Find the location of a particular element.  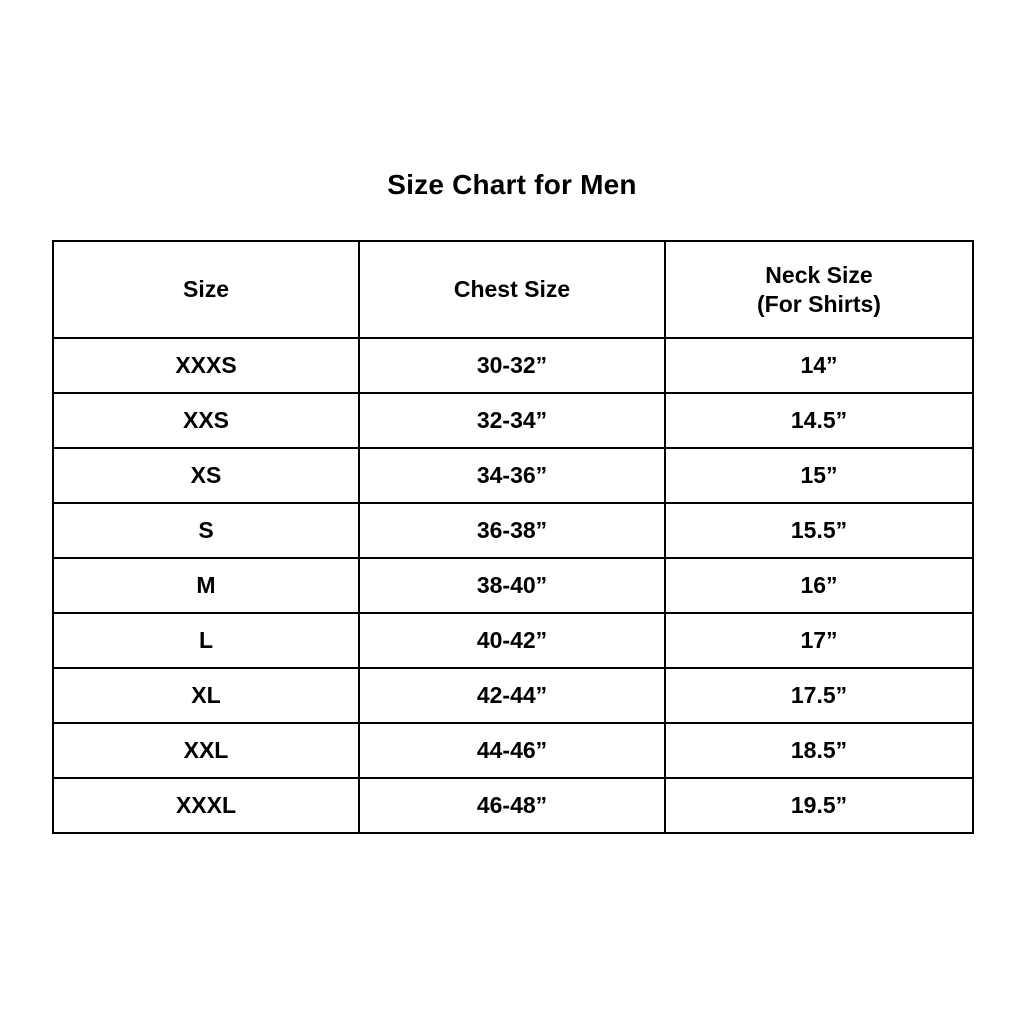

table-row: XXS 32-34” 14.5” is located at coordinates (513, 420).